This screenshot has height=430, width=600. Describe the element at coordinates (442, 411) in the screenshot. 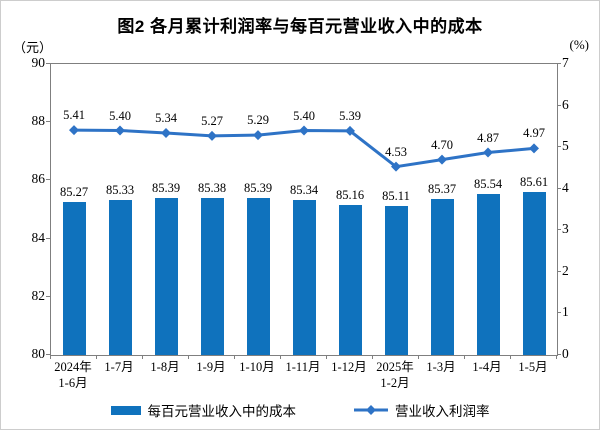

I see `legend-label-profit-margin: 营业收入利润率` at that location.